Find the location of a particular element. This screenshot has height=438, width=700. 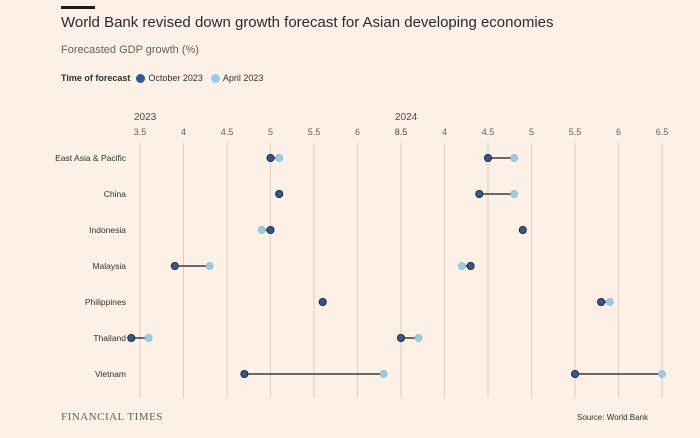

panel-year-label-2023: 2023 is located at coordinates (145, 117).